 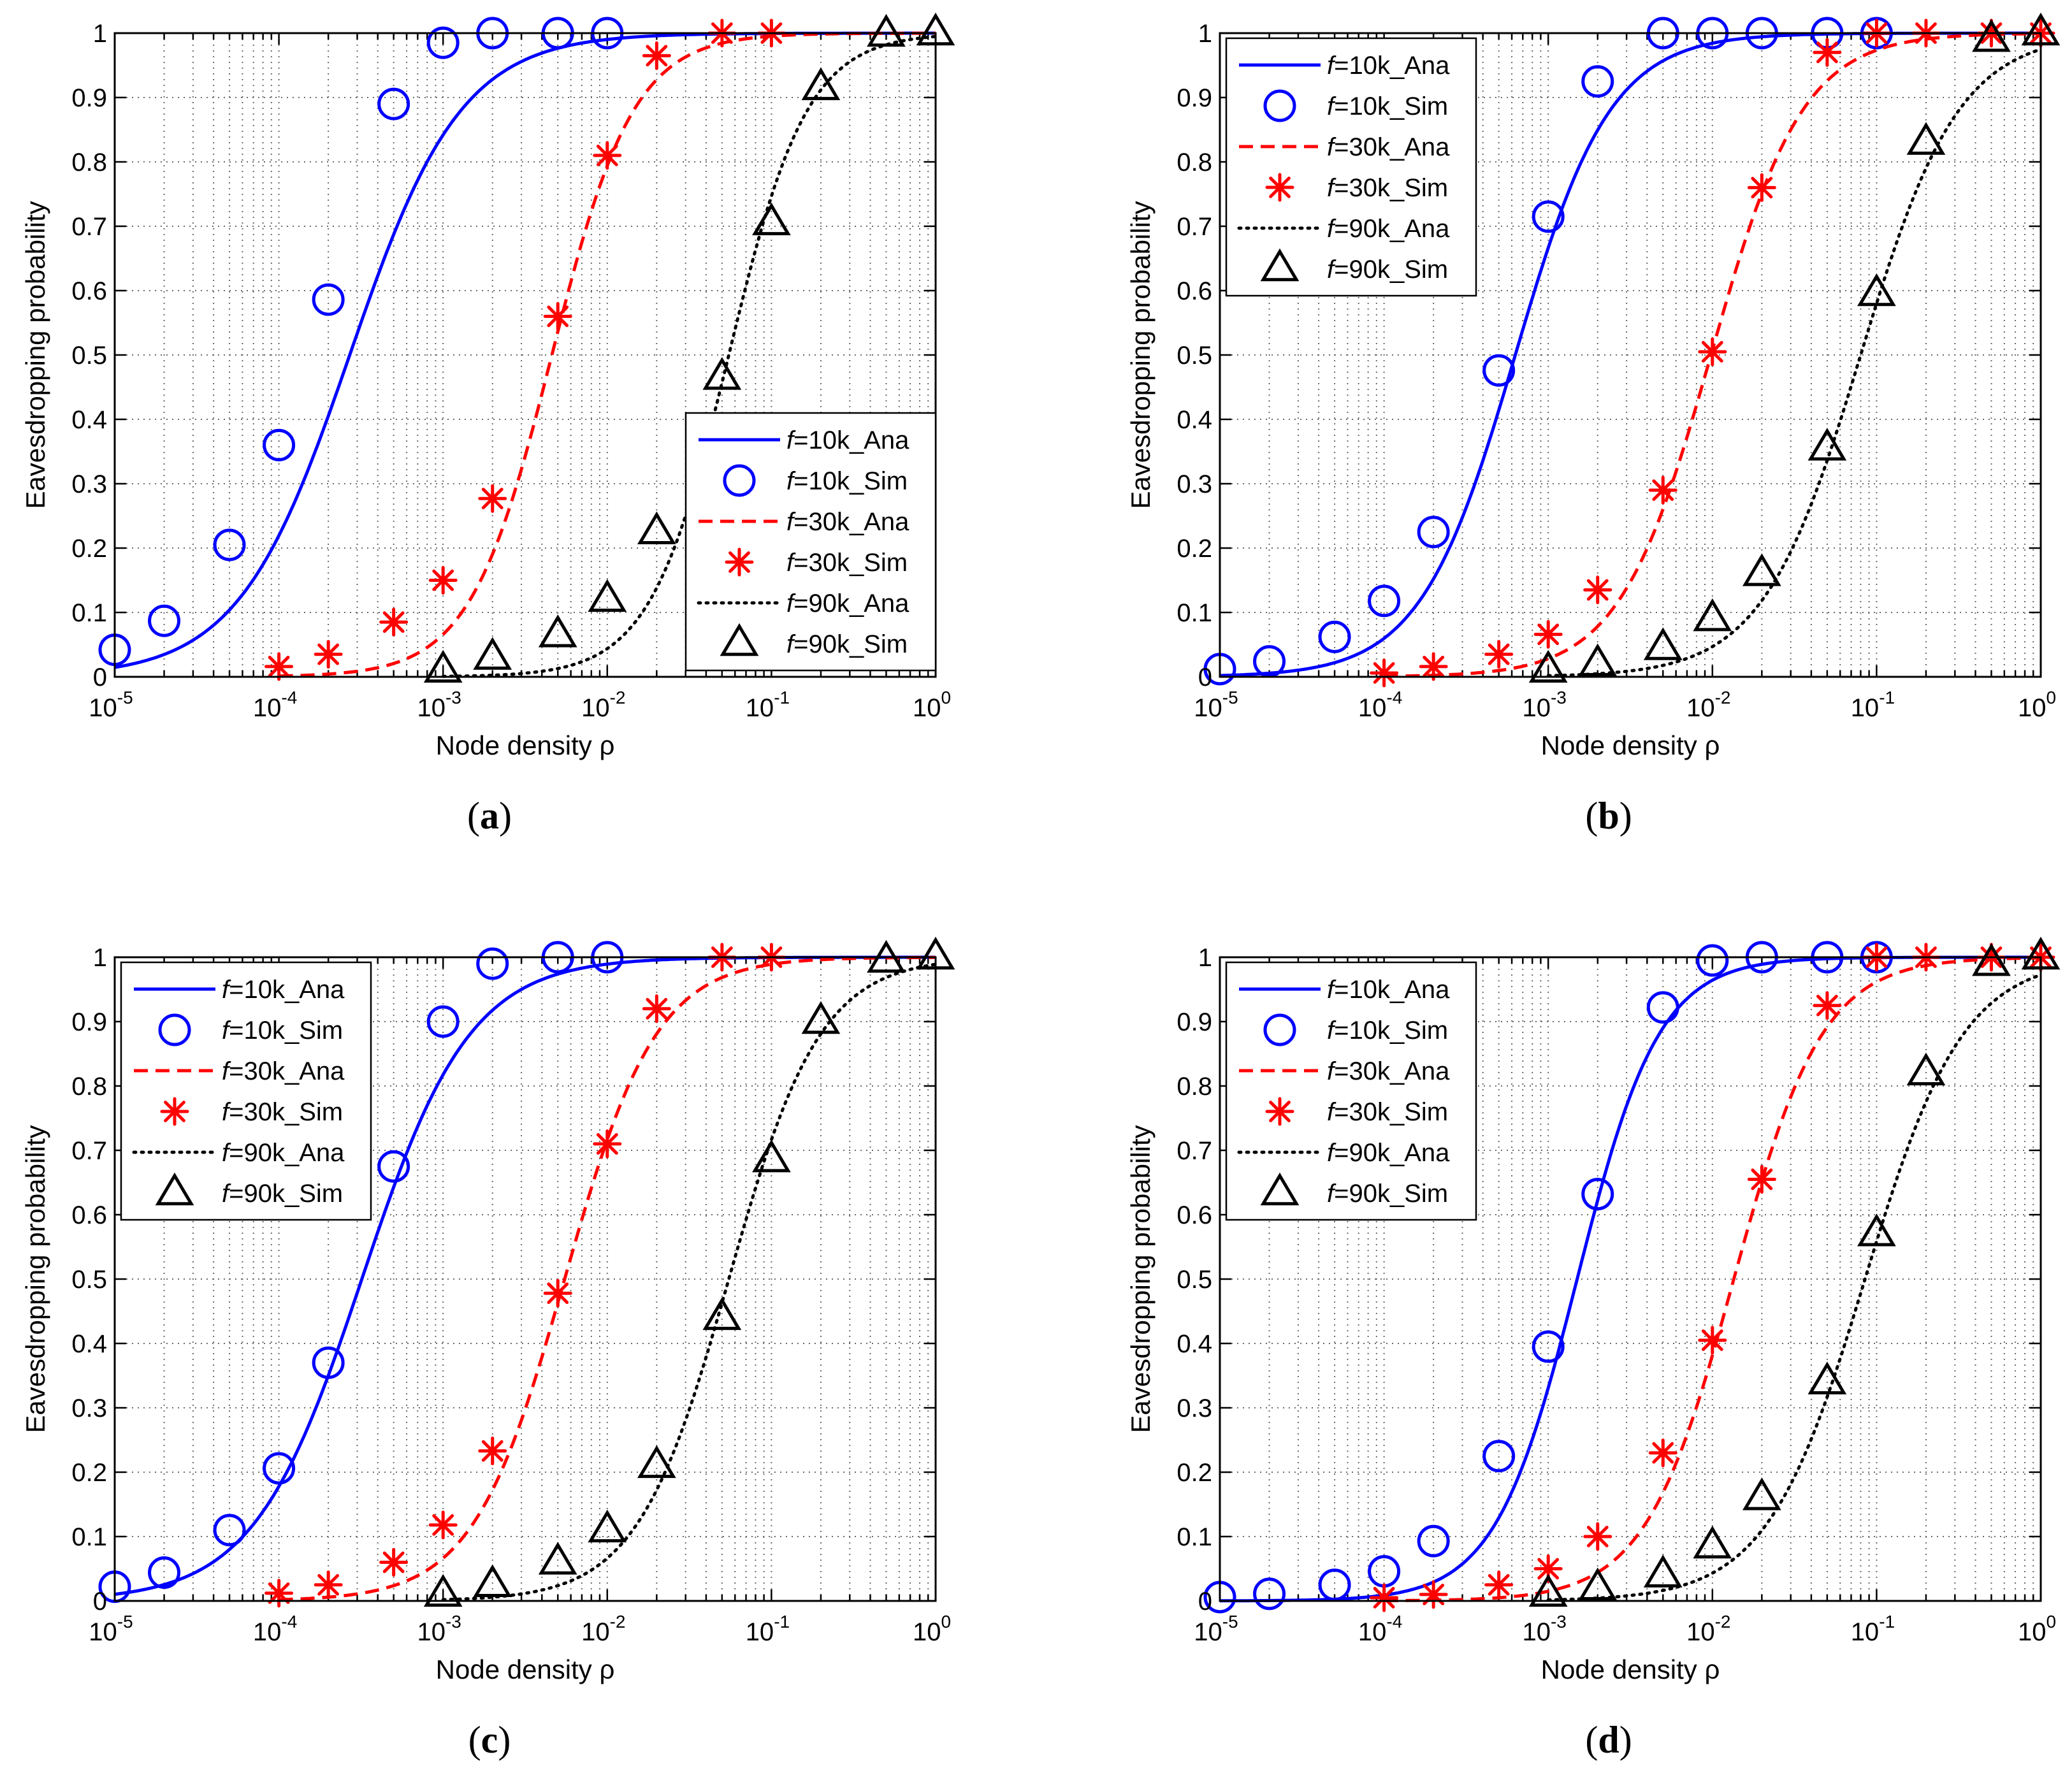 I want to click on legend-label: f=30k_Ana, so click(x=1388, y=147).